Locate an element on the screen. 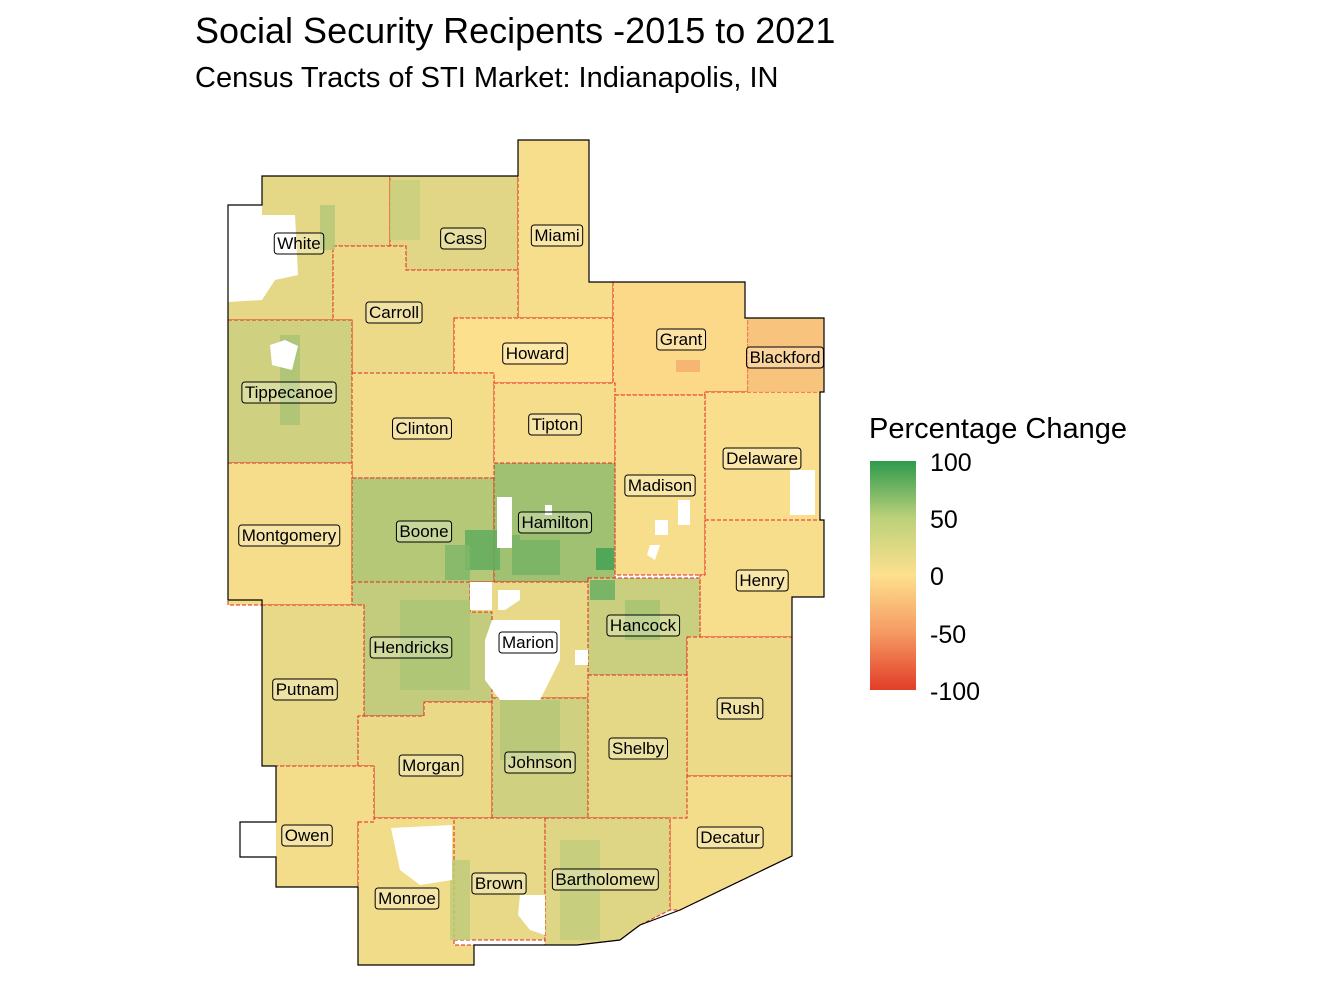  county-label-text: Shelby is located at coordinates (638, 748).